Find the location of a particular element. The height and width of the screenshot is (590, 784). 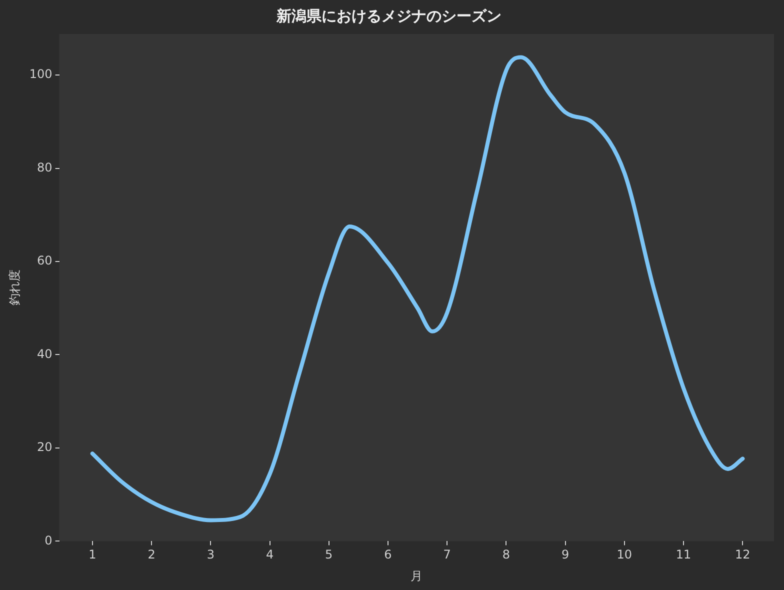

x-tick-label: 3 is located at coordinates (210, 555).